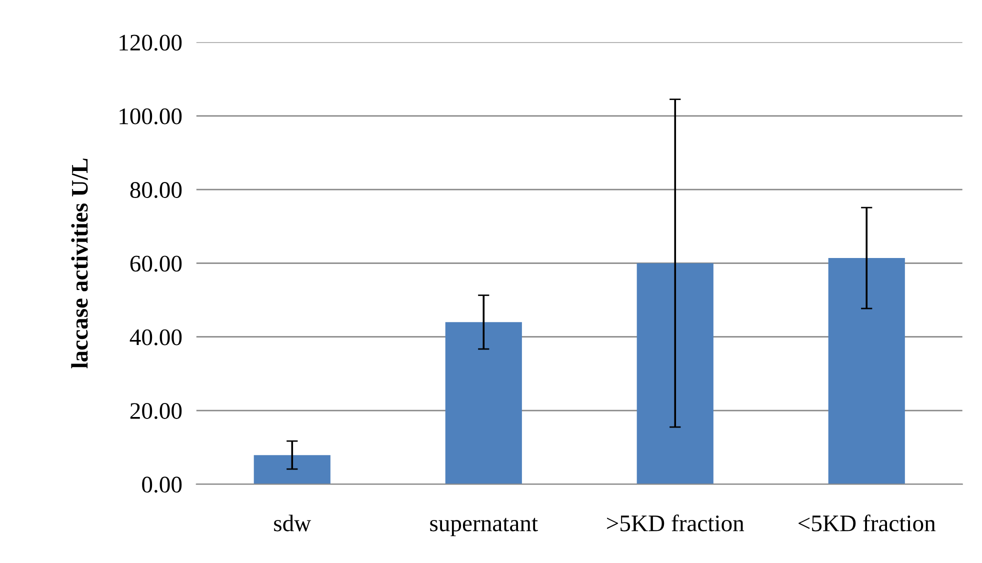  Describe the element at coordinates (151, 116) in the screenshot. I see `y-tick-label: 100.00` at that location.